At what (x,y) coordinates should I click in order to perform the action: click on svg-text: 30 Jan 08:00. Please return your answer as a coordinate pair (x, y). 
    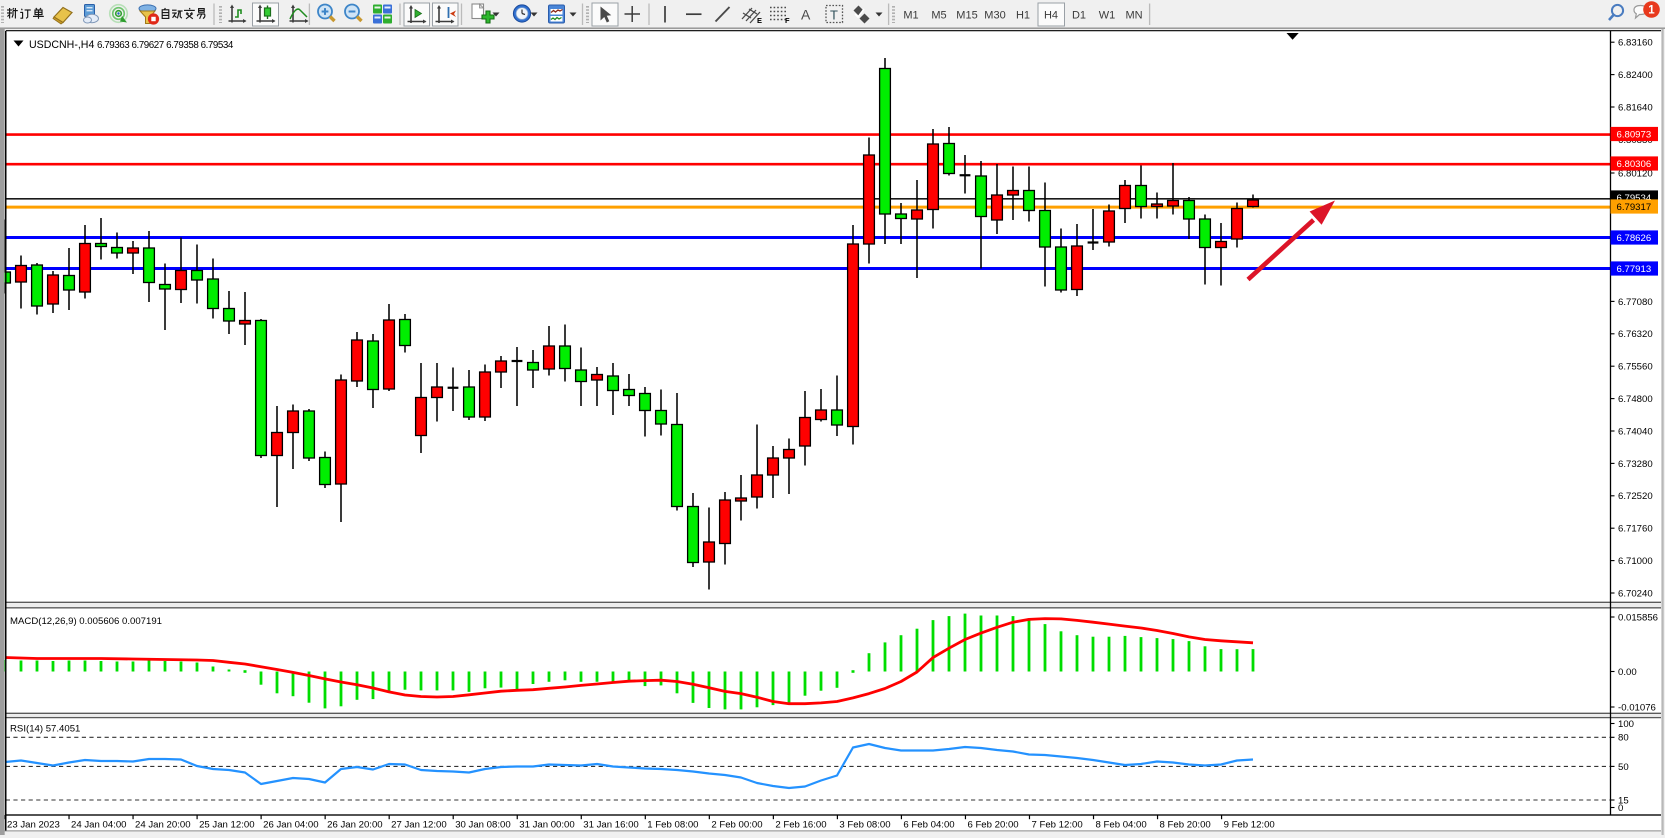
    Looking at the image, I should click on (482, 825).